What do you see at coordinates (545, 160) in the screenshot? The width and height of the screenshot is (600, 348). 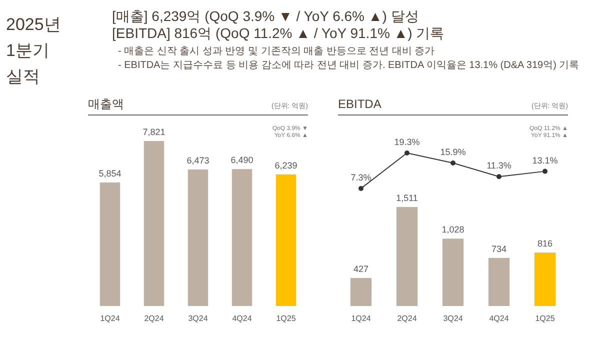 I see `data-label: 13.1%` at bounding box center [545, 160].